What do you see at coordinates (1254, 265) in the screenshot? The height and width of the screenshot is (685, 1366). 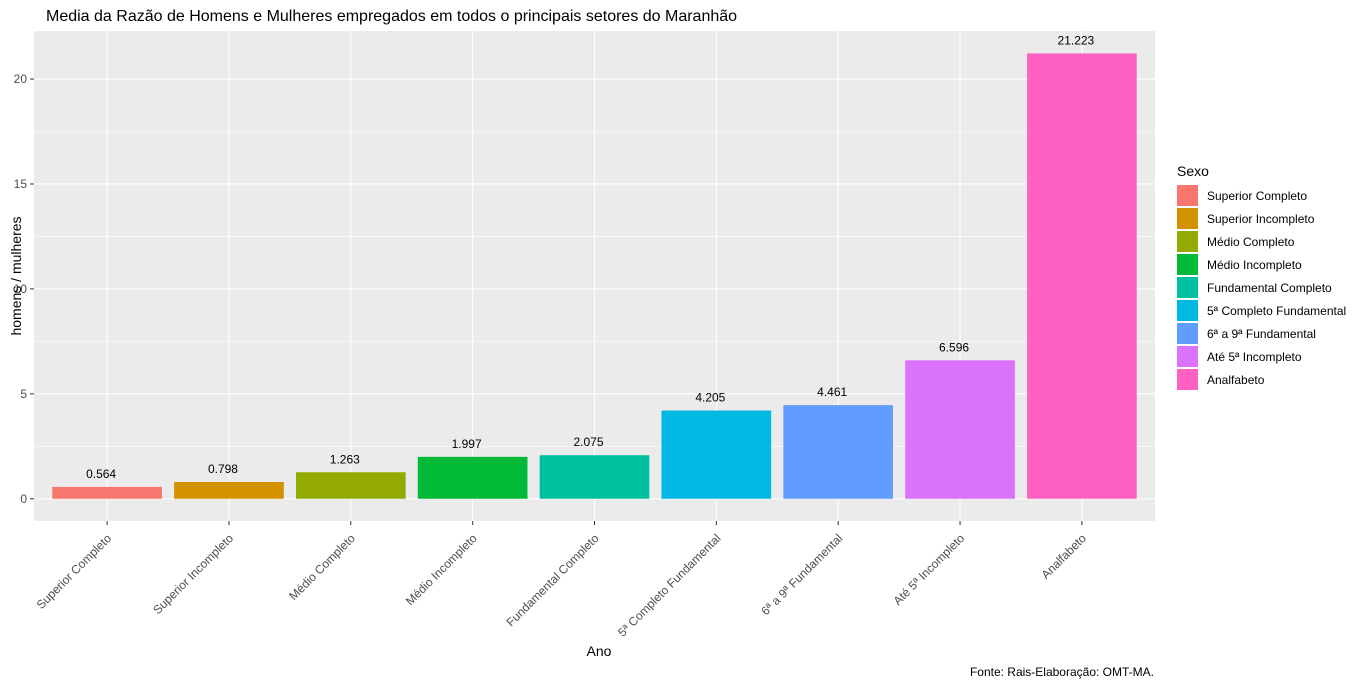 I see `legend-label: Médio Incompleto` at bounding box center [1254, 265].